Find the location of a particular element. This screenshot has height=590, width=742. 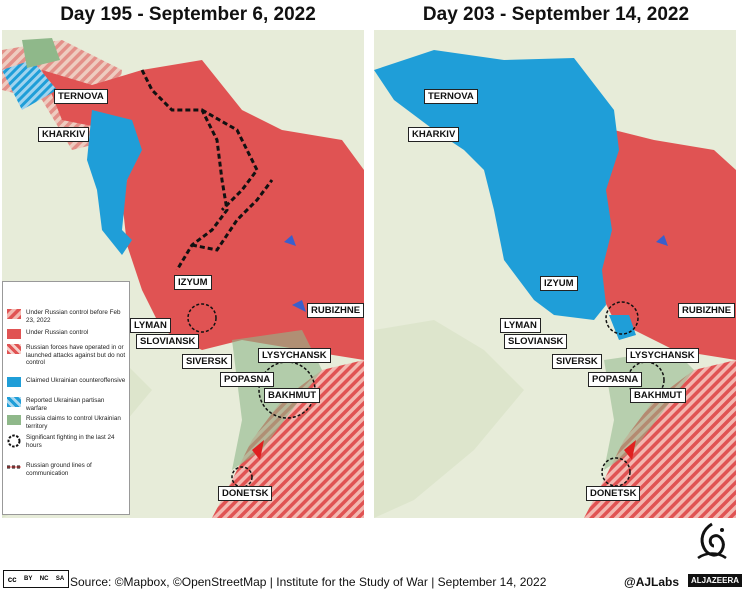

cc-icon: cc is located at coordinates (12, 579).